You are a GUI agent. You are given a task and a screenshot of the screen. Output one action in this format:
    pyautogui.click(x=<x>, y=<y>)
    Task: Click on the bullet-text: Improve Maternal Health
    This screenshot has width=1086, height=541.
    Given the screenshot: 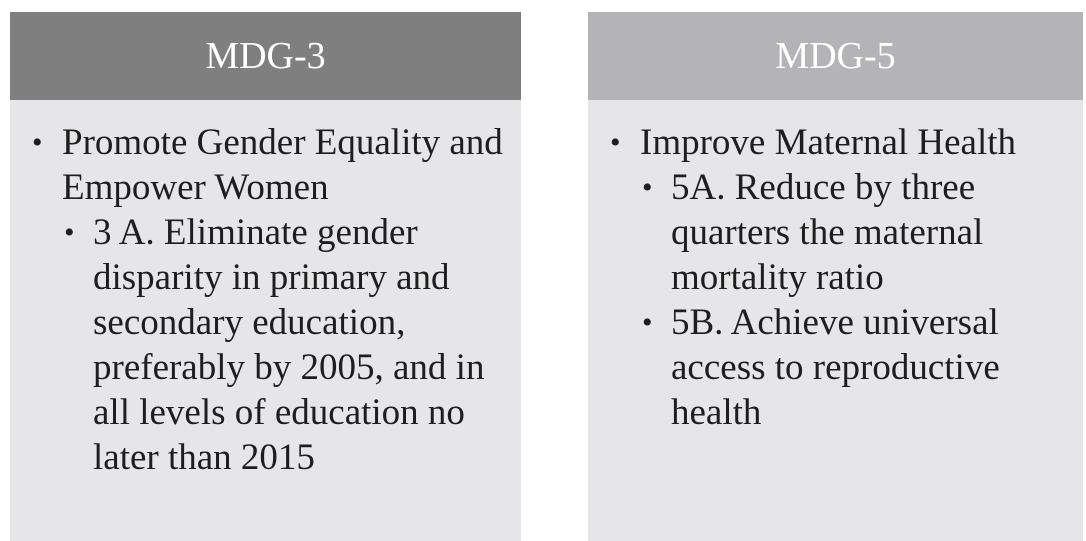 What is the action you would take?
    pyautogui.click(x=828, y=142)
    